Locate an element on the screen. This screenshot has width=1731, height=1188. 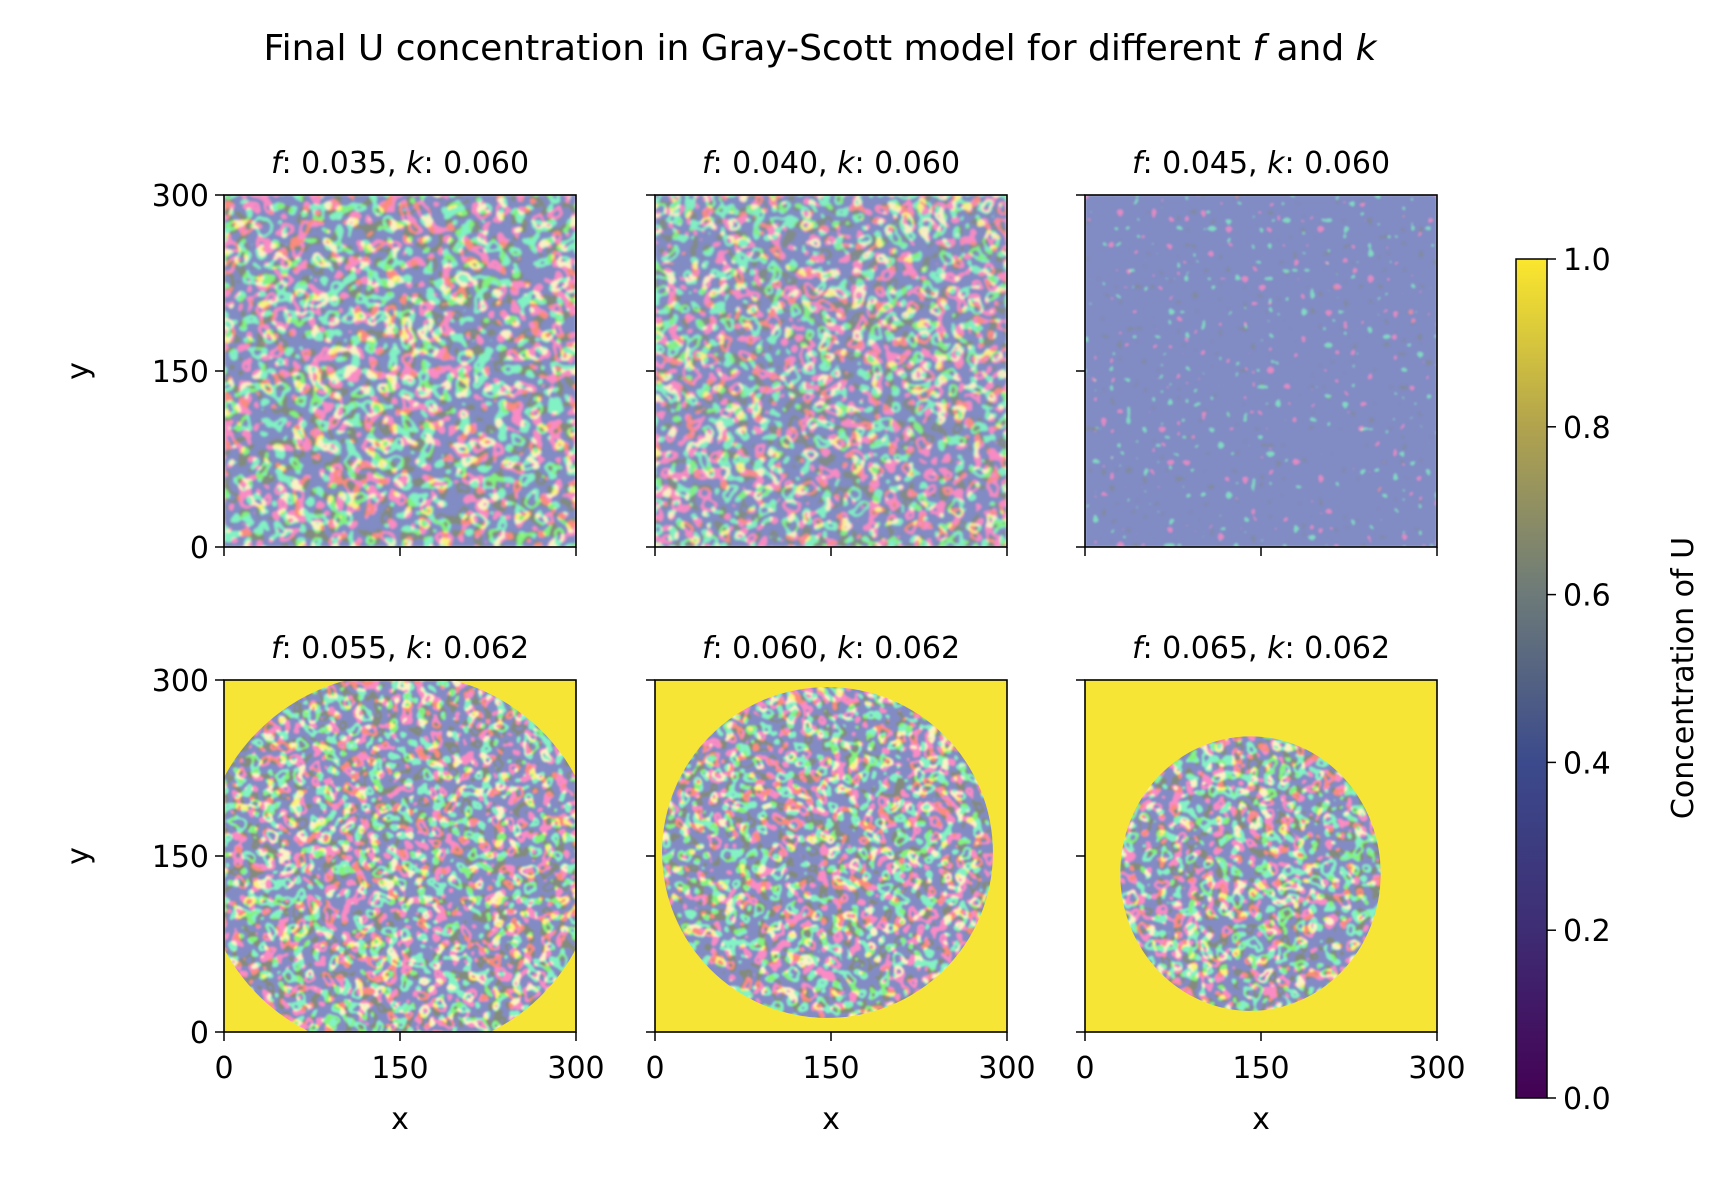
heatmap-panel: f: 0.045, k: 0.060 is located at coordinates (1257, 351).